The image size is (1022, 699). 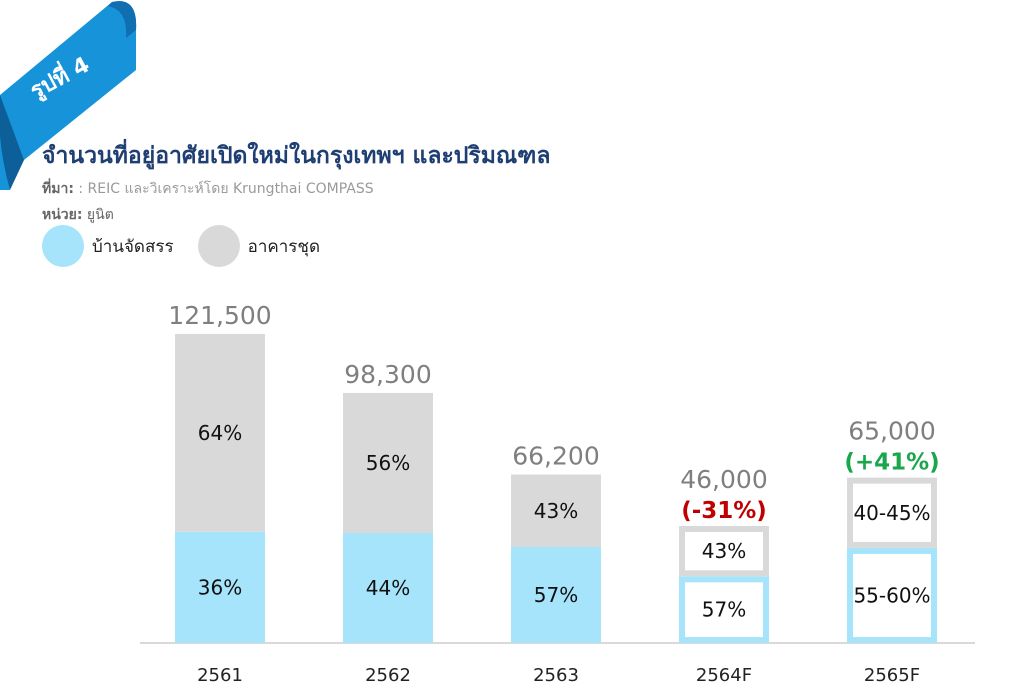 I want to click on unit-label: หน่วย:, so click(x=62, y=215).